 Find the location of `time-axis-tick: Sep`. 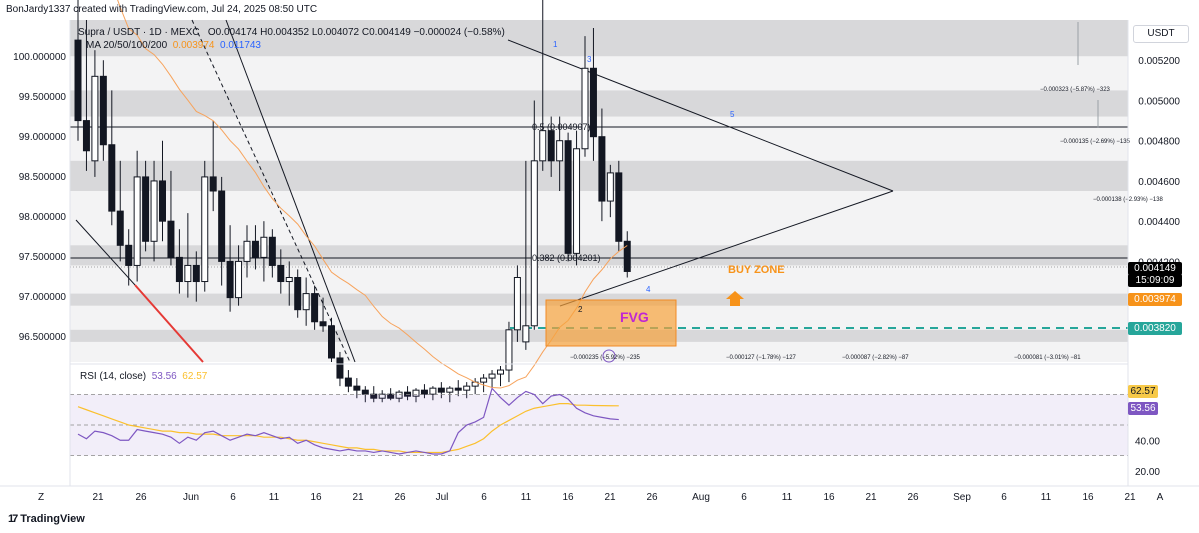

time-axis-tick: Sep is located at coordinates (962, 497).